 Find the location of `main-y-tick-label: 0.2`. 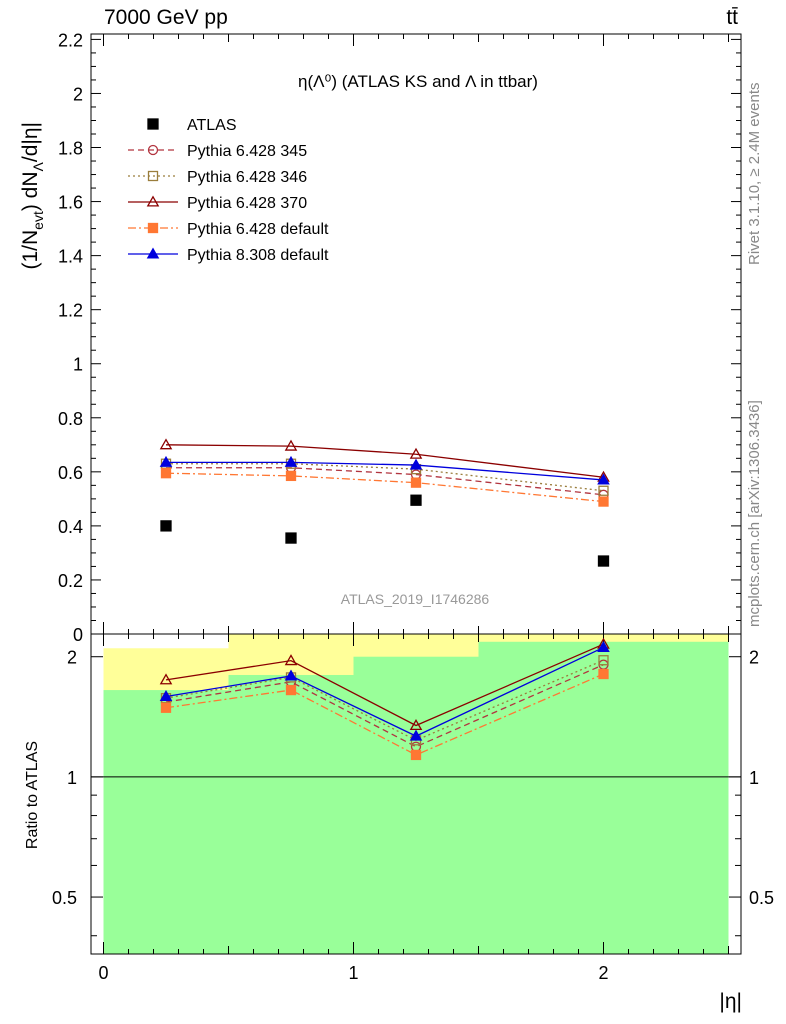

main-y-tick-label: 0.2 is located at coordinates (70, 581).